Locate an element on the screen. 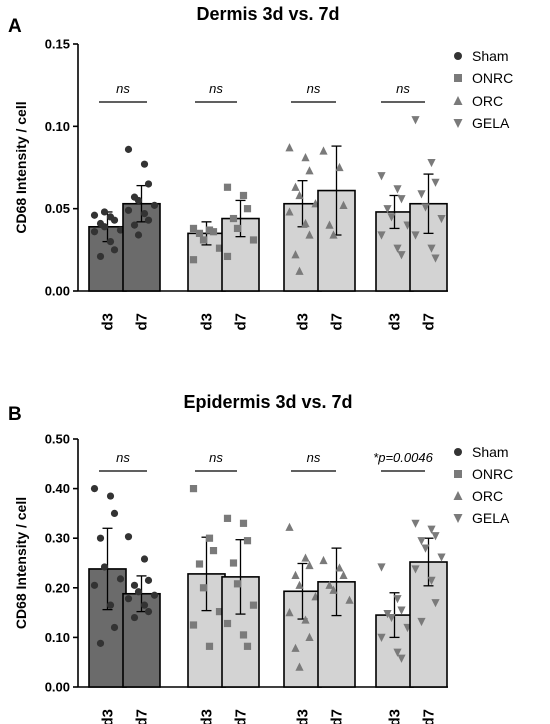 The height and width of the screenshot is (724, 550). legend-label: Sham is located at coordinates (490, 452).